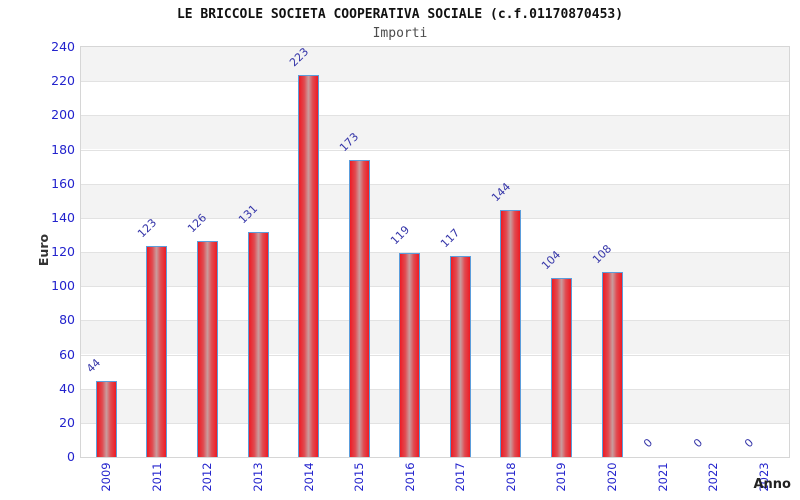 The width and height of the screenshot is (800, 500). What do you see at coordinates (772, 484) in the screenshot?
I see `x-axis-title: Anno` at bounding box center [772, 484].